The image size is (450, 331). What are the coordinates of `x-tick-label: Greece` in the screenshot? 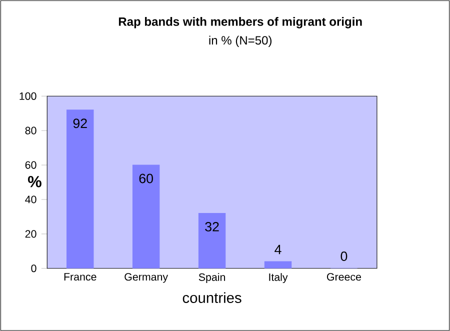 It's located at (344, 277).